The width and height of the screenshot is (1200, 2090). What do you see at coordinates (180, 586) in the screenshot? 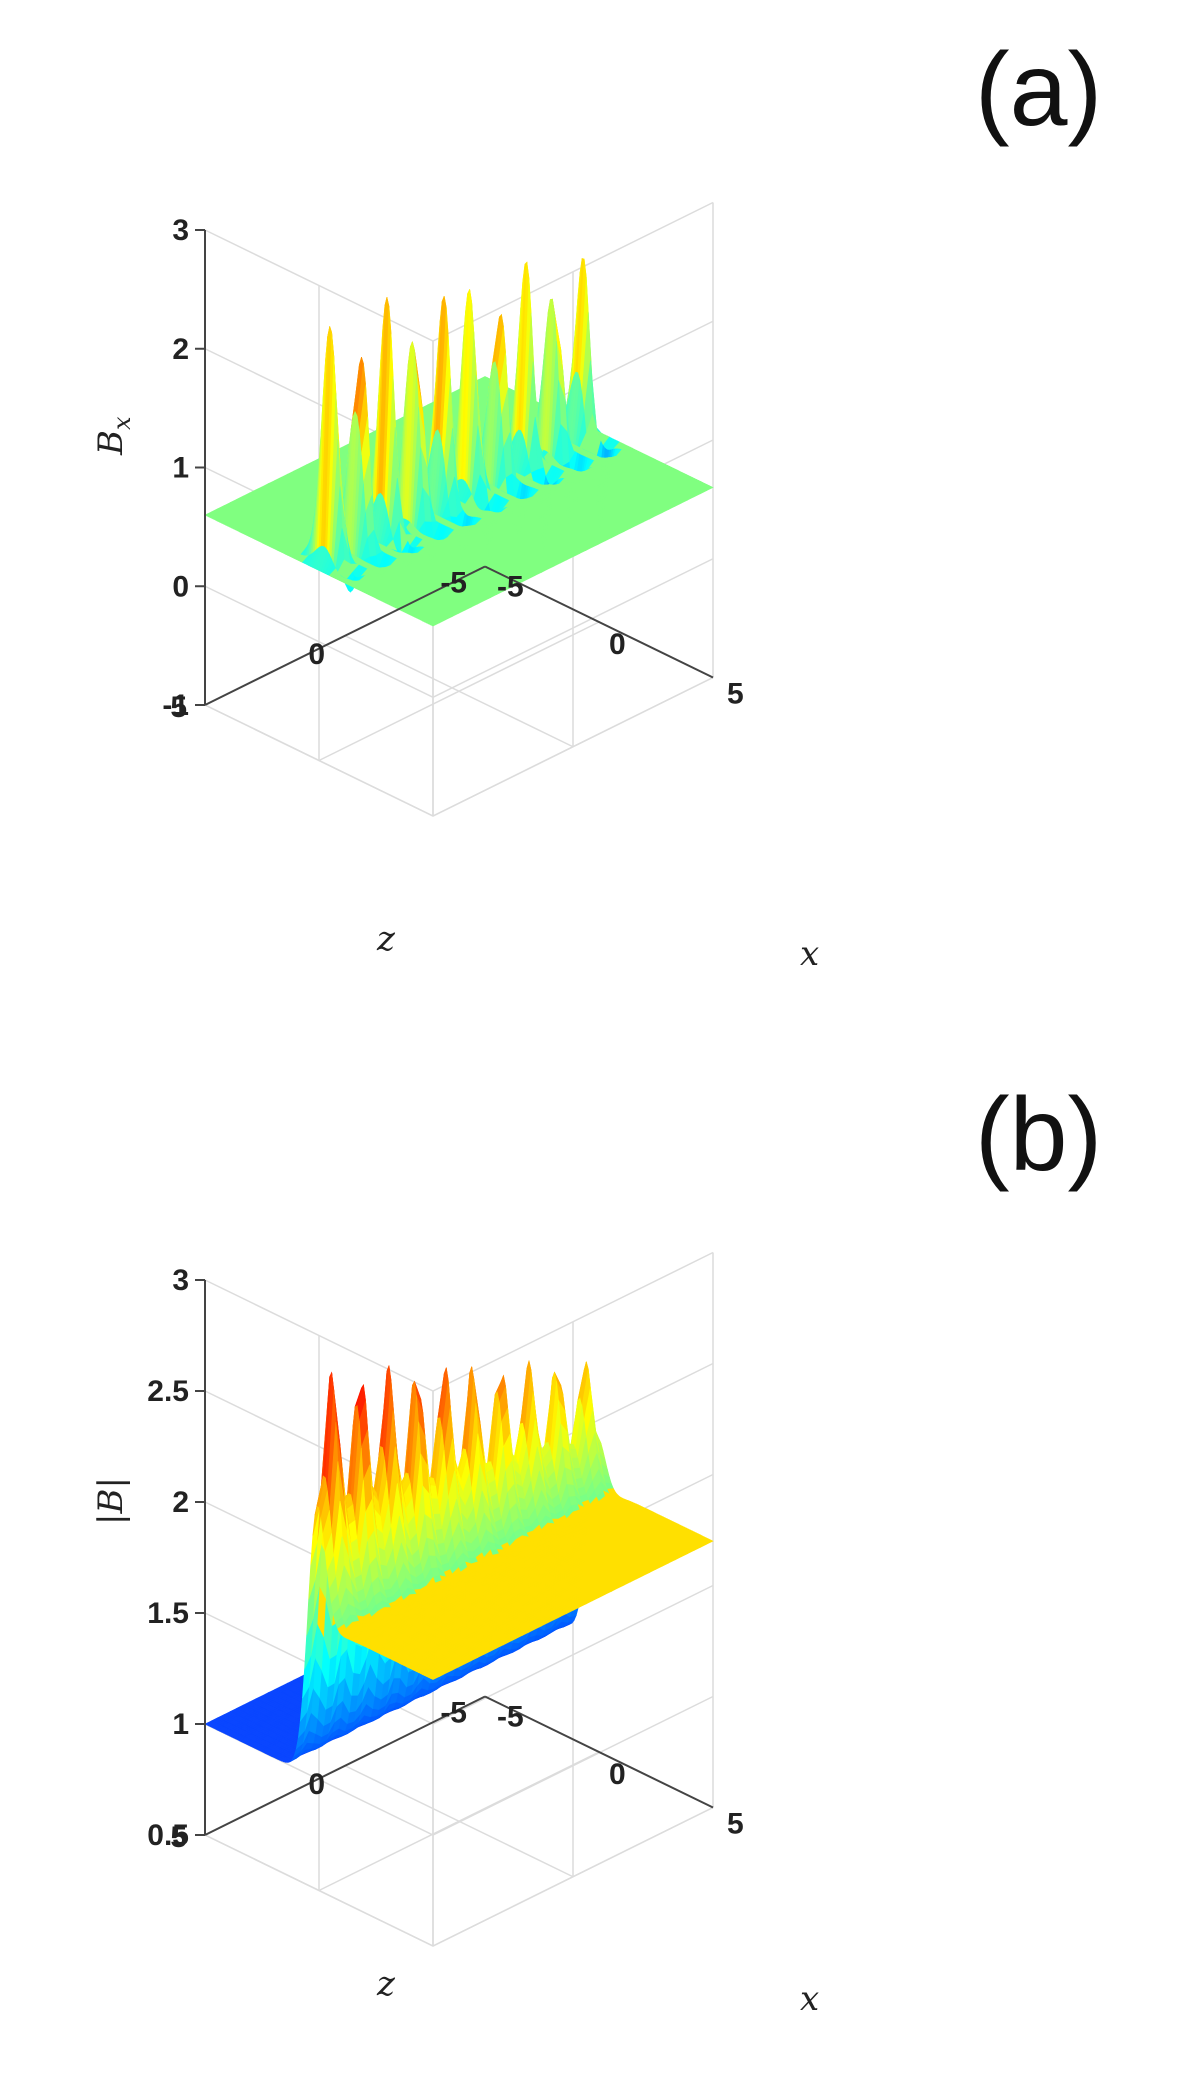
I see `z-tick-label: 0` at bounding box center [180, 586].